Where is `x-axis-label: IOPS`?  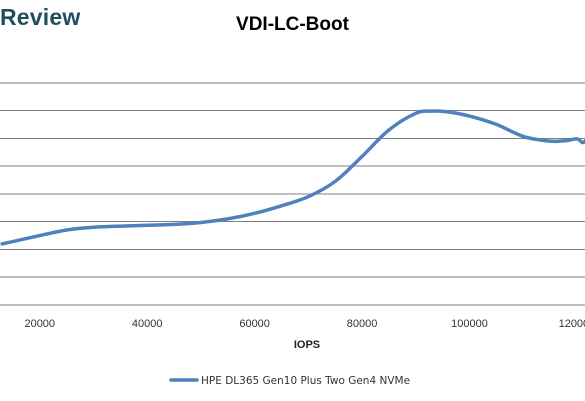
x-axis-label: IOPS is located at coordinates (307, 345).